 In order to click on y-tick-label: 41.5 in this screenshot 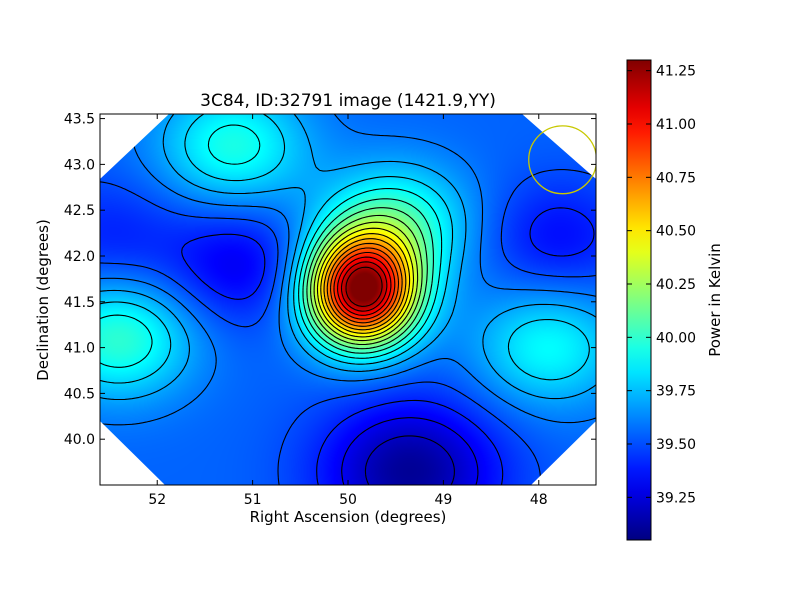, I will do `click(79, 303)`.